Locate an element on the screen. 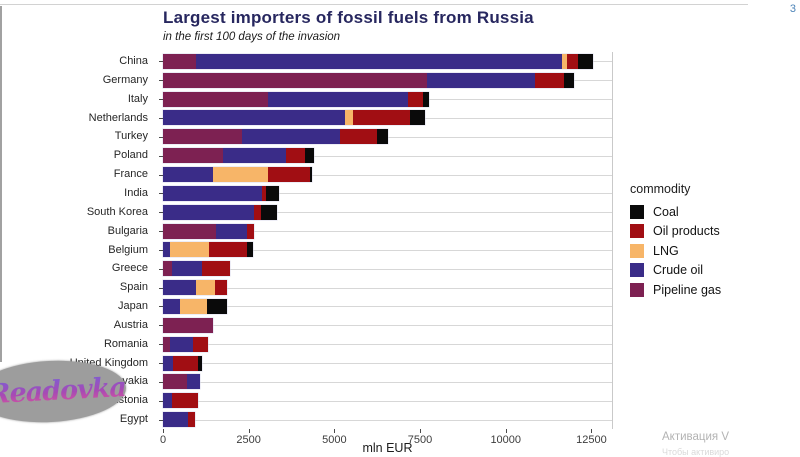 The height and width of the screenshot is (457, 800). bar-greece is located at coordinates (196, 269).